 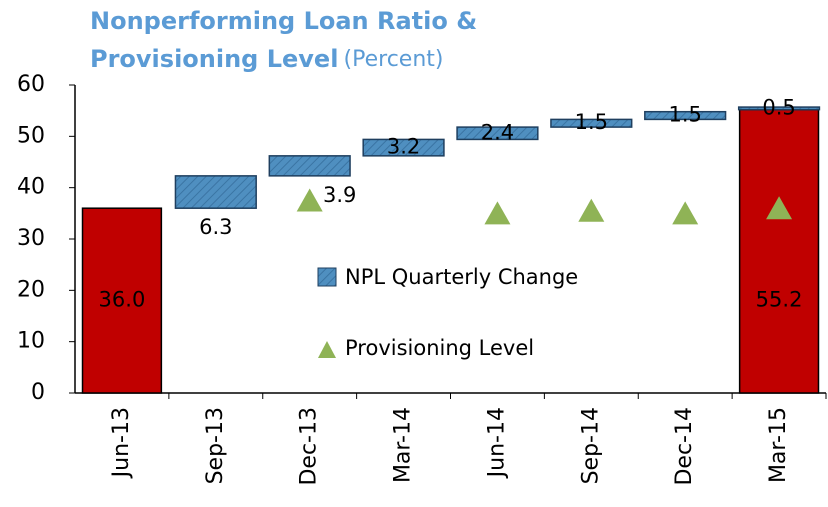 What do you see at coordinates (779, 299) in the screenshot?
I see `value-label: 55.2` at bounding box center [779, 299].